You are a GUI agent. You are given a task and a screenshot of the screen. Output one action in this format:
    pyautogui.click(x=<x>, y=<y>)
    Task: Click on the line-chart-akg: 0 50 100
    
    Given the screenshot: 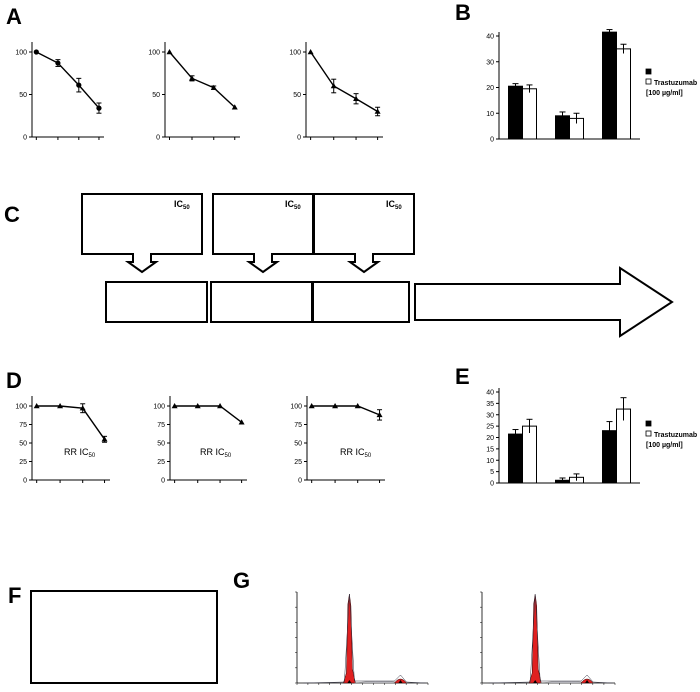 What is the action you would take?
    pyautogui.click(x=59, y=92)
    